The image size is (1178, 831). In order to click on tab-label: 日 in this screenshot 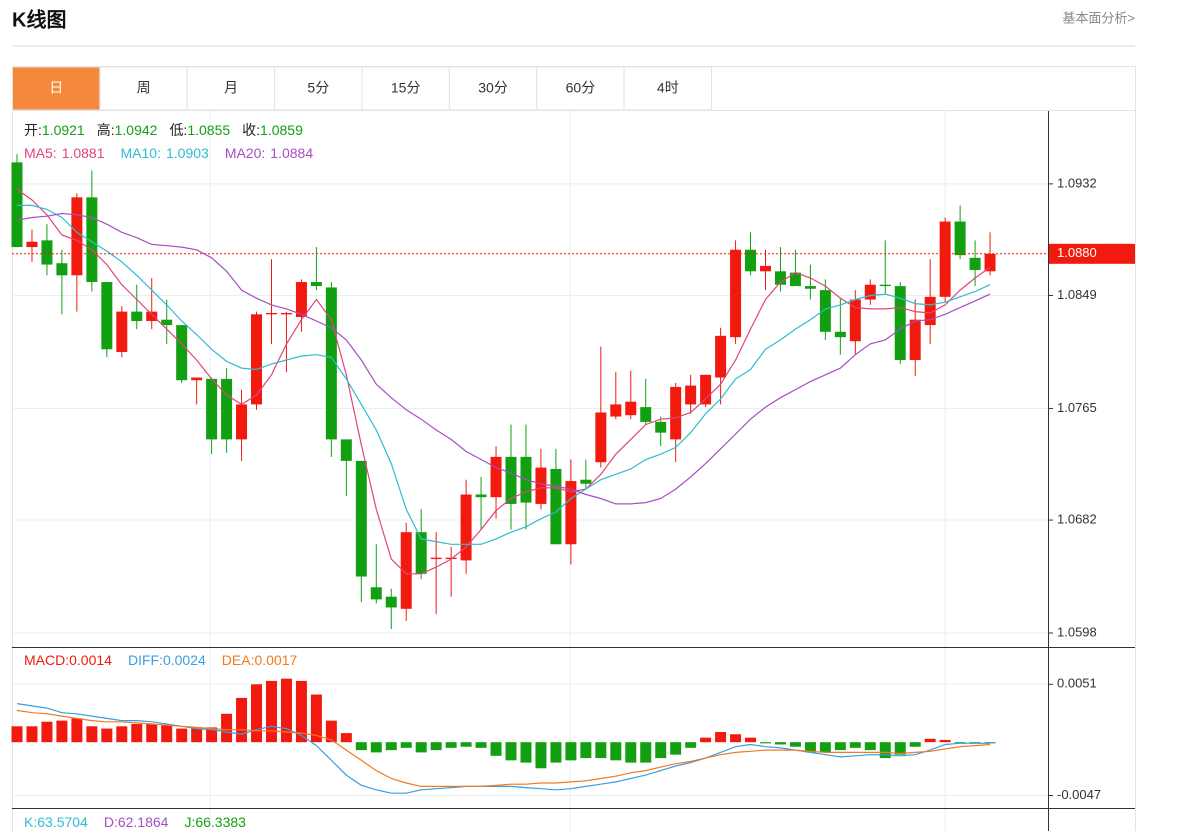, I will do `click(56, 88)`.